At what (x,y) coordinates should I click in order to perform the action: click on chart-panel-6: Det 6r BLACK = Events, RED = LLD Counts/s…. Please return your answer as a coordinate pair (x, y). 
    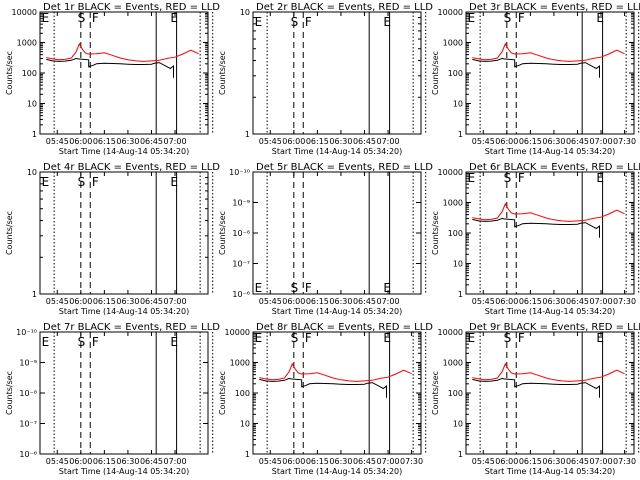
    Looking at the image, I should click on (535, 239).